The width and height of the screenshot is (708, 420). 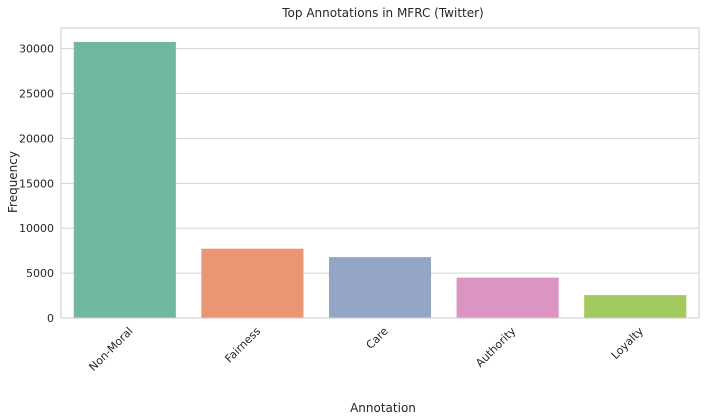 I want to click on y-tick-label: 25000, so click(x=36, y=94).